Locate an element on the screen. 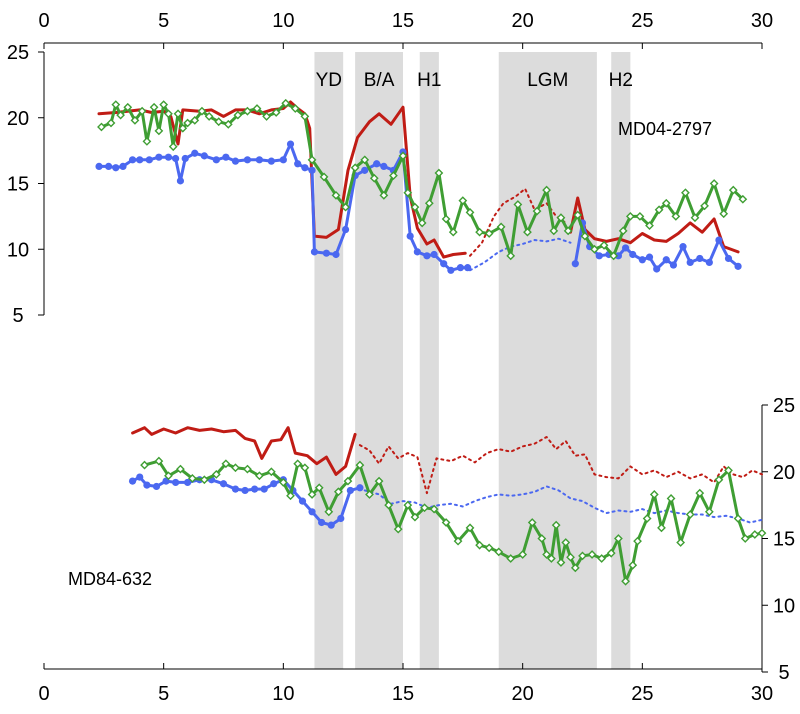 Image resolution: width=800 pixels, height=714 pixels. panel-2-series-red-1-line is located at coordinates (244, 451).